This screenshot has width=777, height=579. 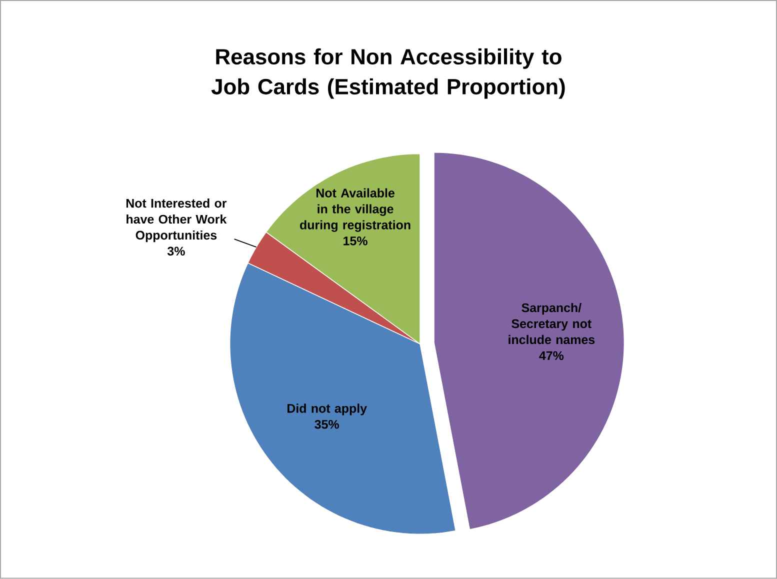 What do you see at coordinates (176, 251) in the screenshot?
I see `data-label: 3%` at bounding box center [176, 251].